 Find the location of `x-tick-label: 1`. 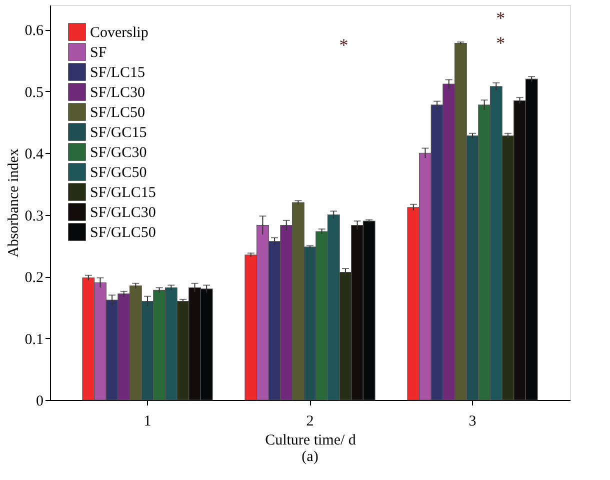

x-tick-label: 1 is located at coordinates (148, 422).